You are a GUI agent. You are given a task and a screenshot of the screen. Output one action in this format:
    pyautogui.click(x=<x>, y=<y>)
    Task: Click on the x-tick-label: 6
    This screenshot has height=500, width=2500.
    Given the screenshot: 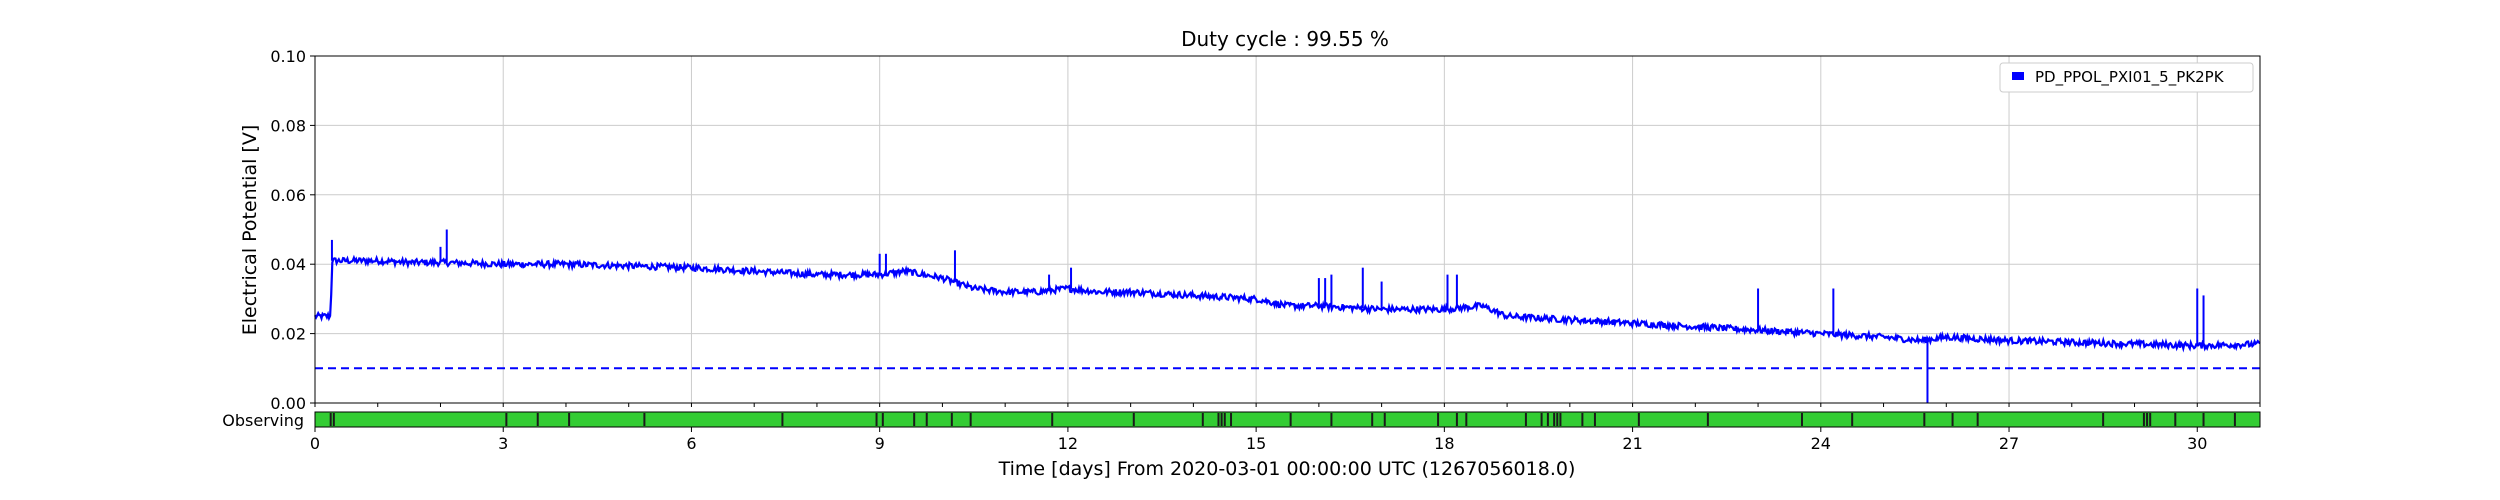 What is the action you would take?
    pyautogui.click(x=691, y=443)
    